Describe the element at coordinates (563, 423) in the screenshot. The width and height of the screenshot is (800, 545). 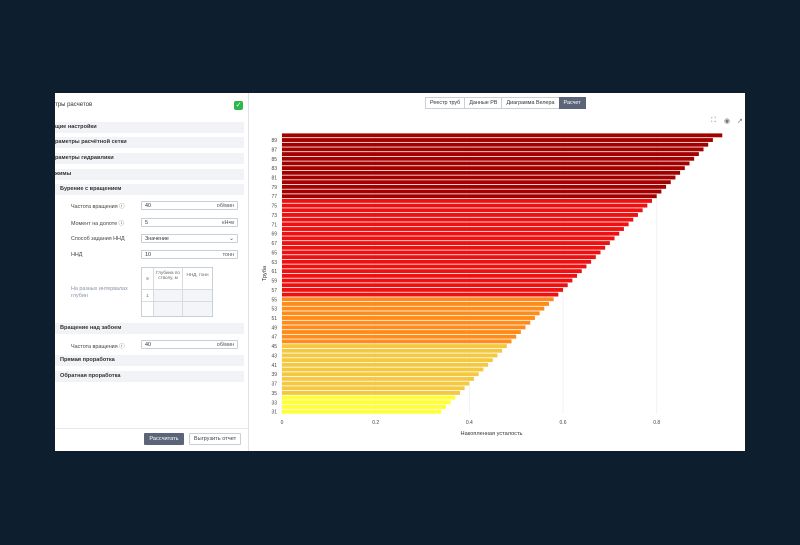
I see `x-tick-label: 0.6` at that location.